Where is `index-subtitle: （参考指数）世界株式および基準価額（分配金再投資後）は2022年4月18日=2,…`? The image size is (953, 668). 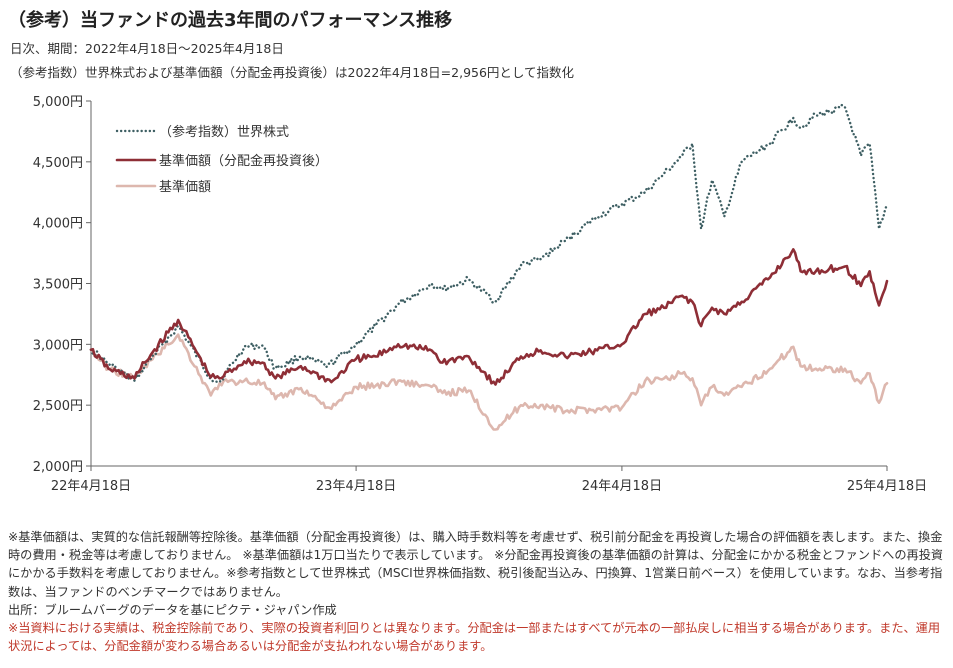 index-subtitle: （参考指数）世界株式および基準価額（分配金再投資後）は2022年4月18日=2,… is located at coordinates (292, 72).